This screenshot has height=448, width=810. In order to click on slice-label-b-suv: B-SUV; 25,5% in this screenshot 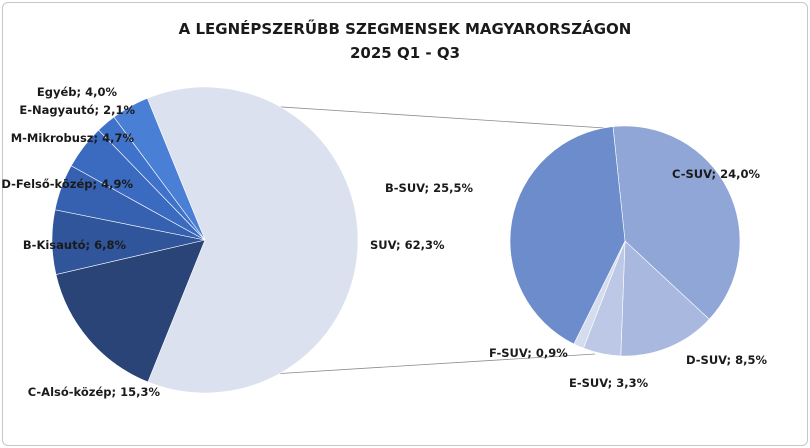, I will do `click(429, 188)`.